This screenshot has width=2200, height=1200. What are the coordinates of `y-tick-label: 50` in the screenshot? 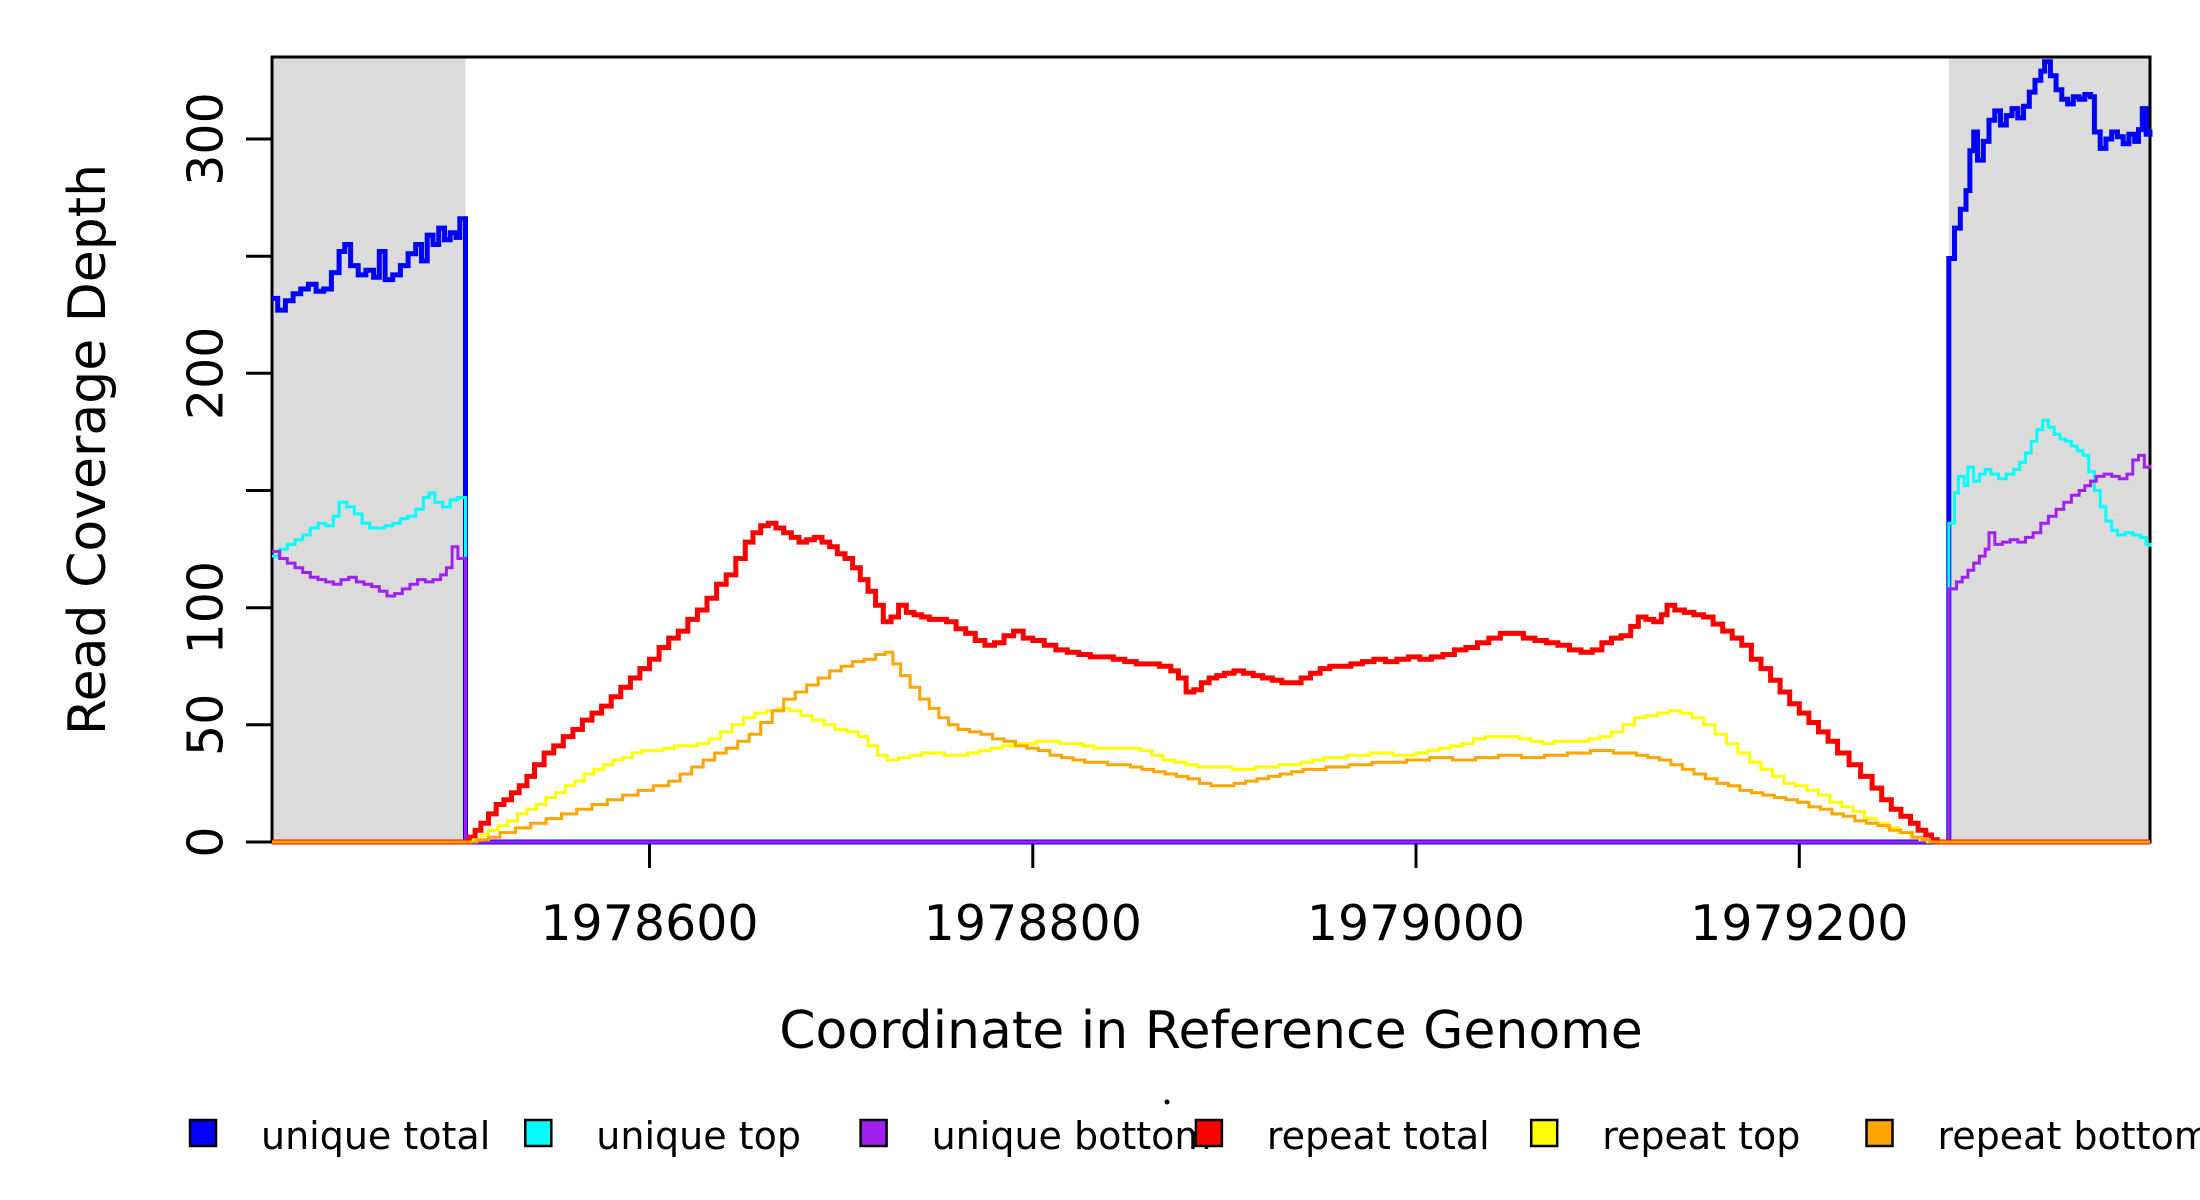 It's located at (206, 725).